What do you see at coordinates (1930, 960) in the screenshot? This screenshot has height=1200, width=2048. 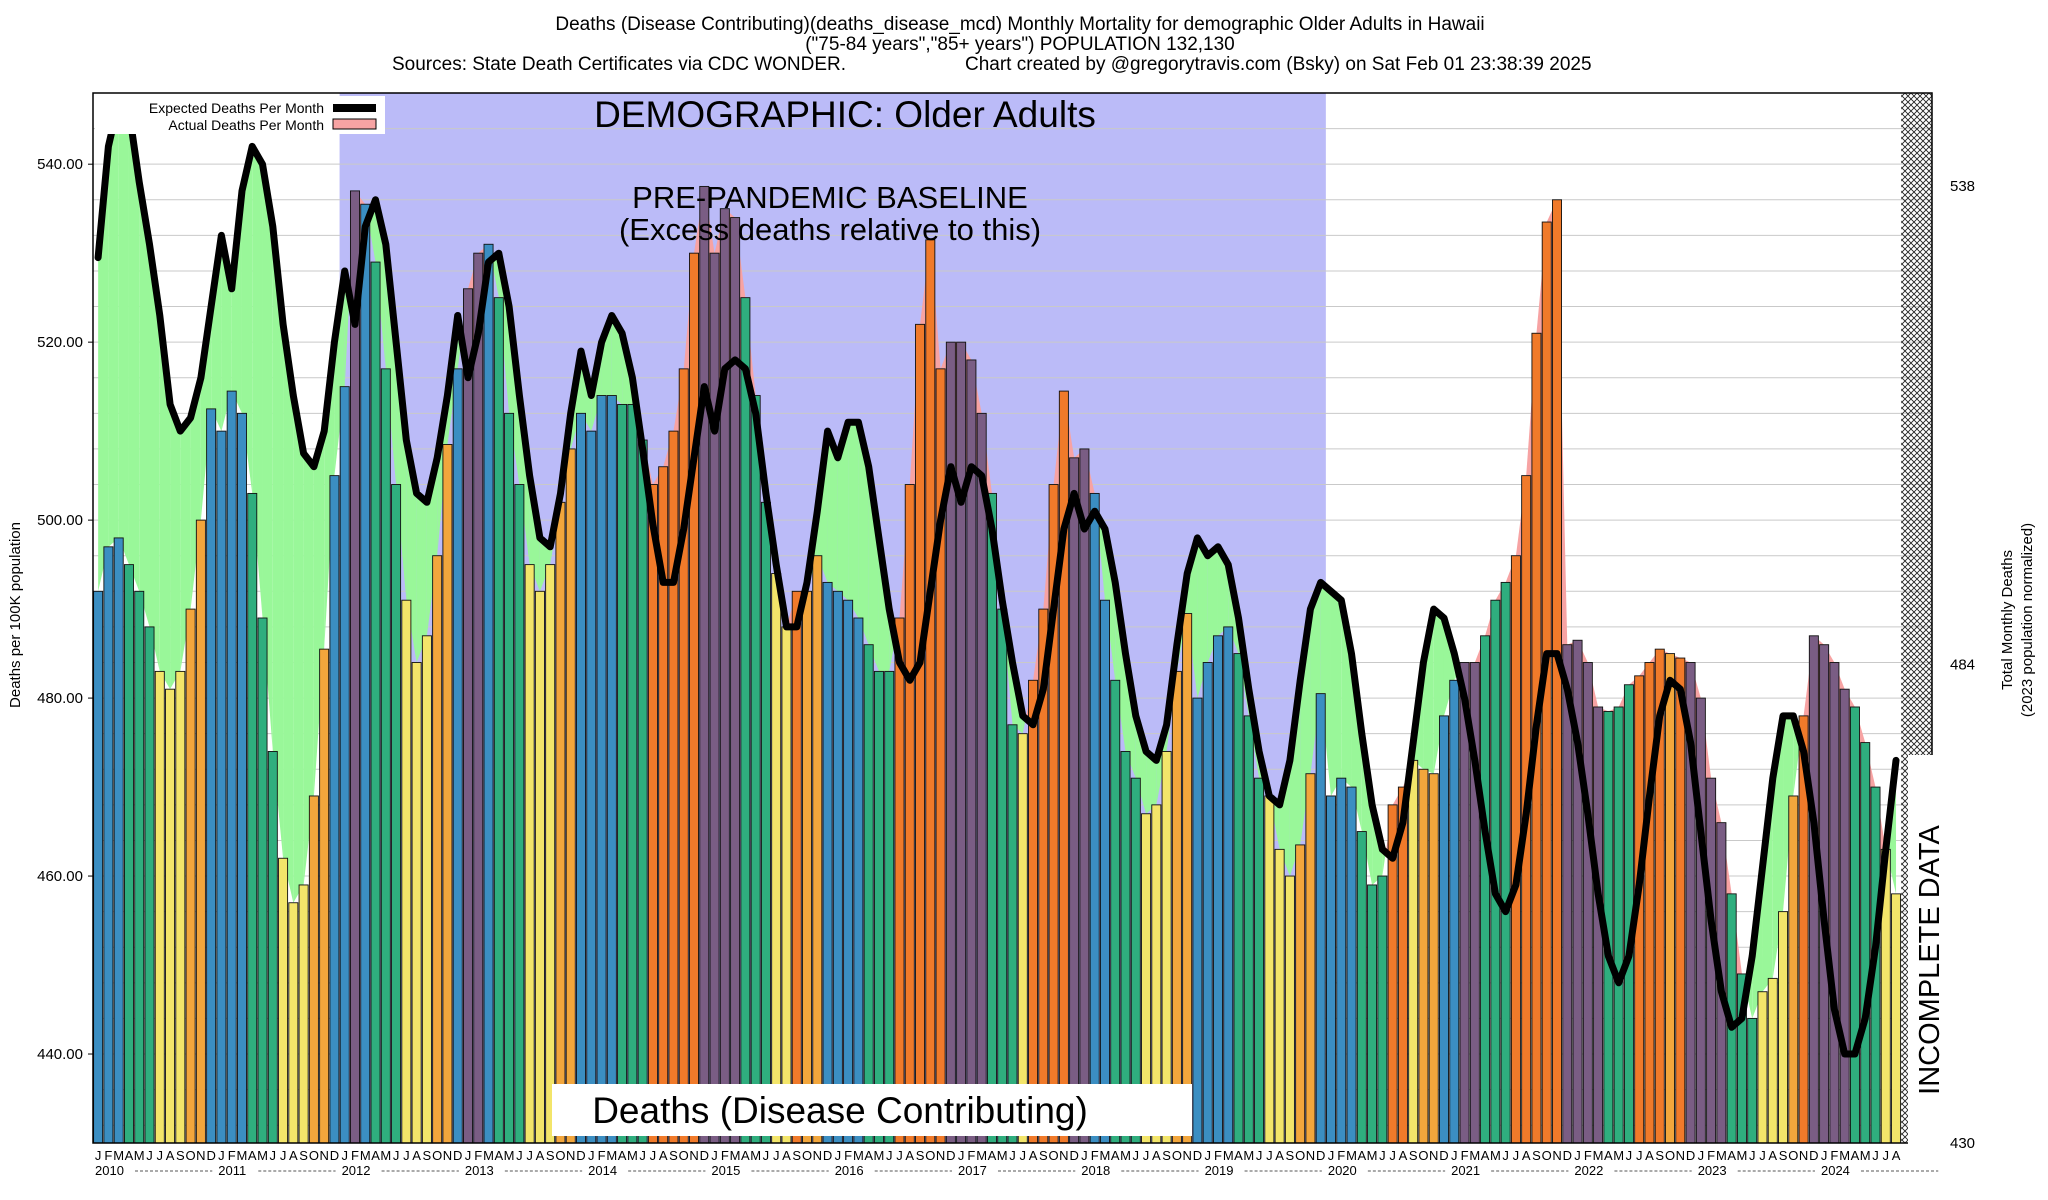 I see `svg-text: INCOMPLETE DATA` at bounding box center [1930, 960].